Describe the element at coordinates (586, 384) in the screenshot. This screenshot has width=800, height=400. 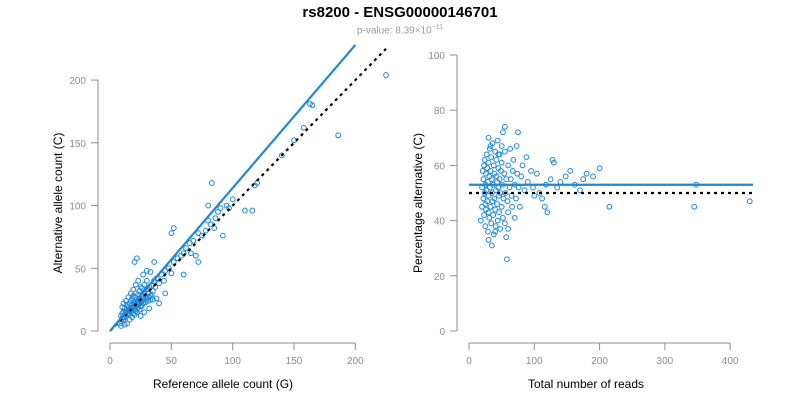
I see `right-x-axis-title: Total number of reads` at that location.